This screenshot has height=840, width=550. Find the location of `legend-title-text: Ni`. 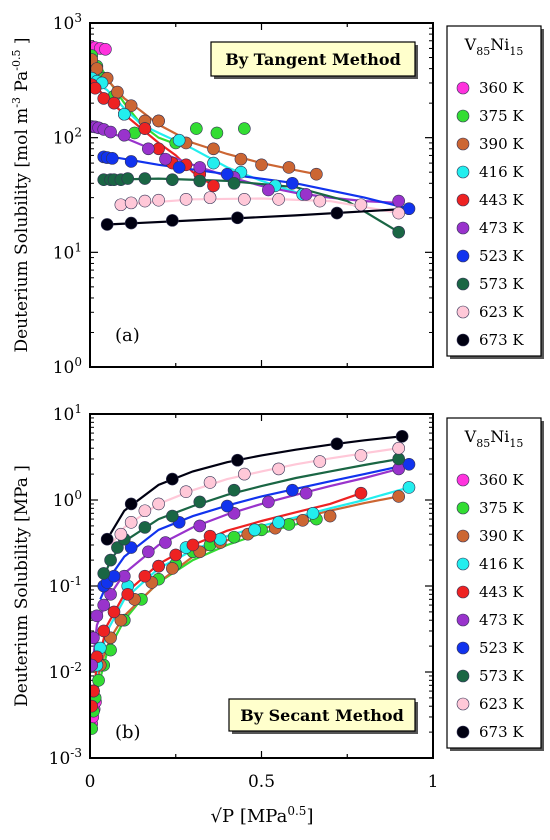

legend-title-text: Ni is located at coordinates (499, 44).